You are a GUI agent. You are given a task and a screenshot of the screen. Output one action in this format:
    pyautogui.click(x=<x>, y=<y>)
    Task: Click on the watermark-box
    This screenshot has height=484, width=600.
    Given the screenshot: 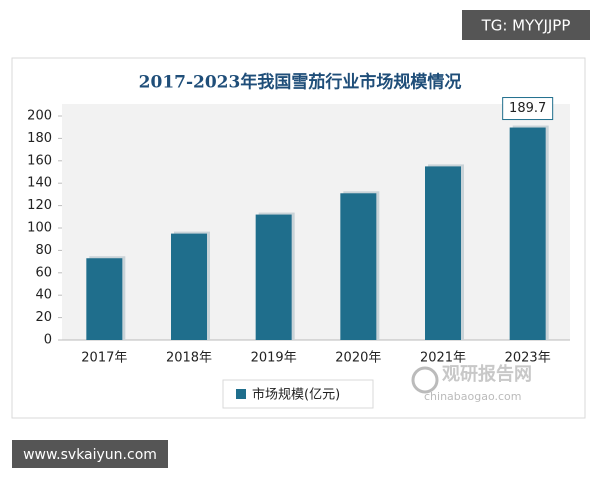 What is the action you would take?
    pyautogui.click(x=526, y=25)
    